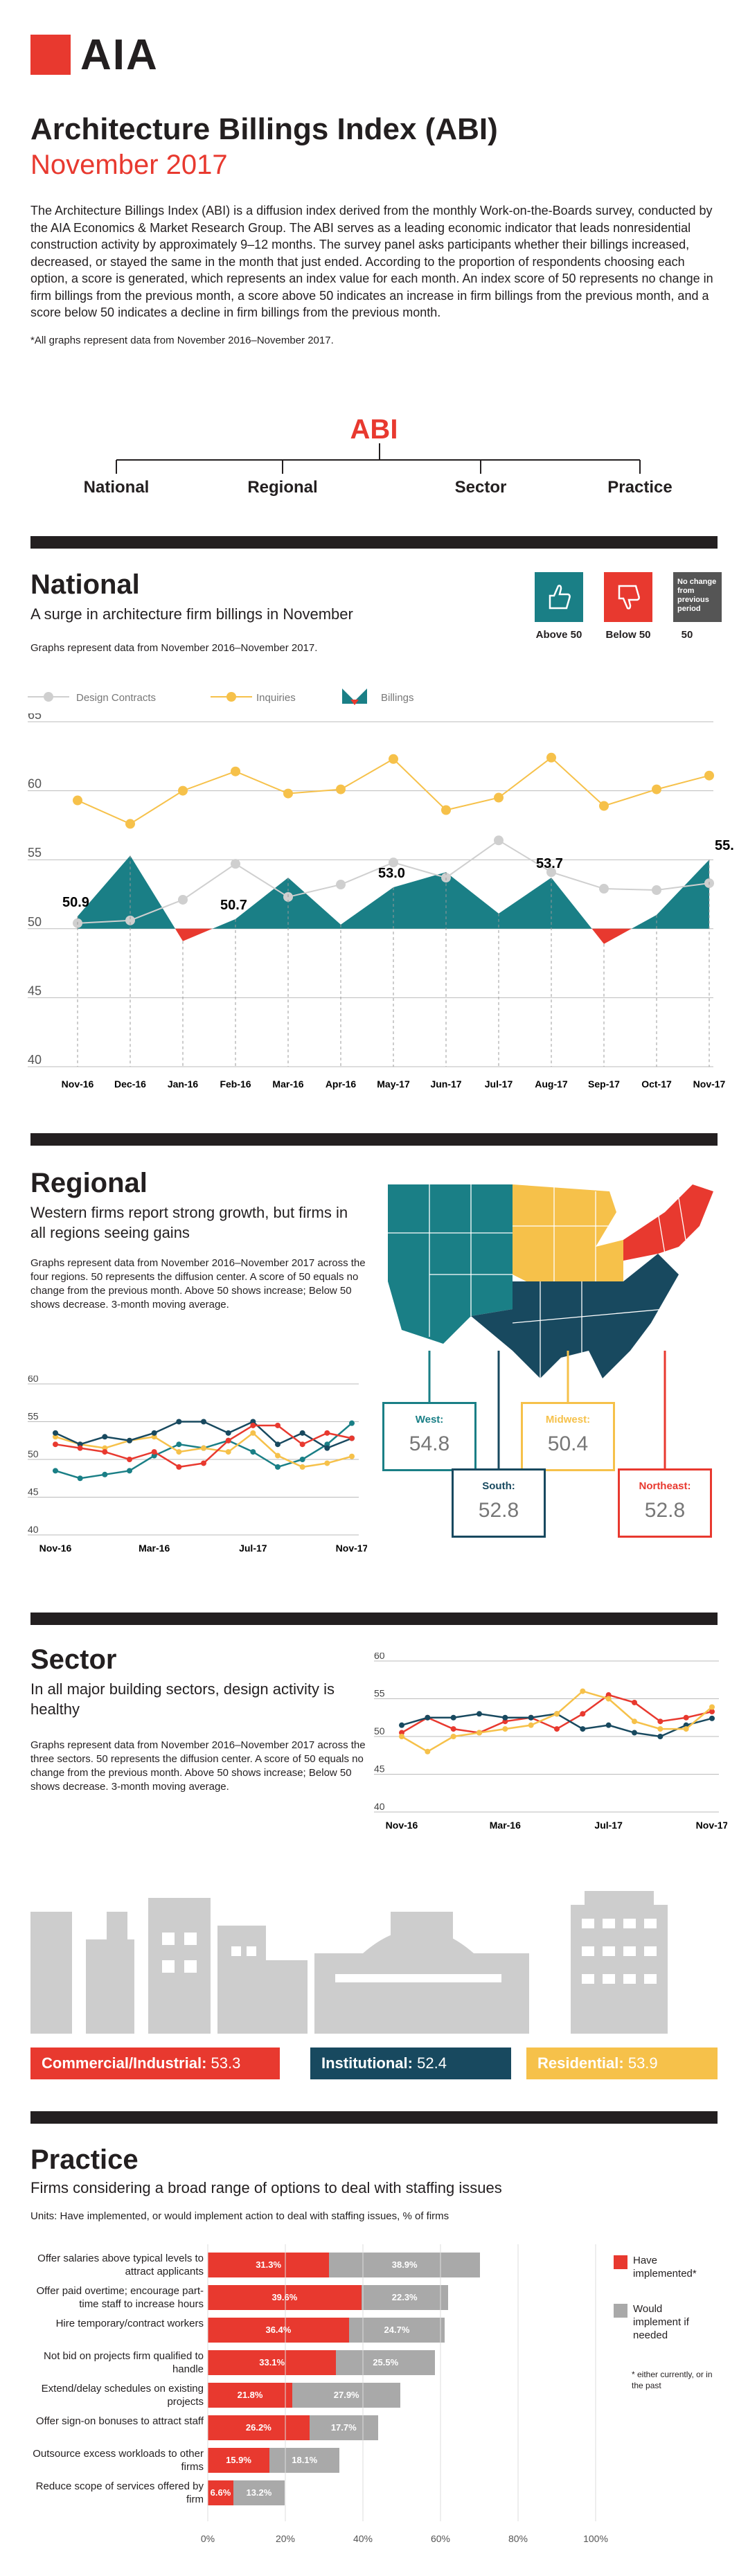  I want to click on x-tick-label: Jul-17, so click(608, 1825).